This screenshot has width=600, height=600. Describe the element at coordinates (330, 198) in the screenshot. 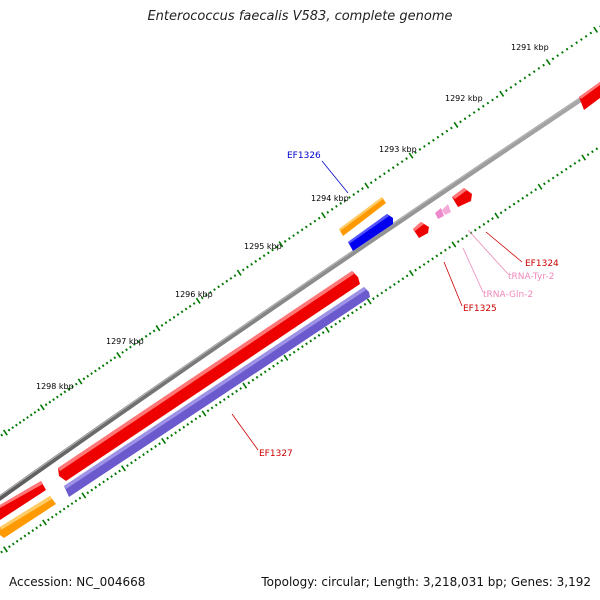

I see `ruler-label-1294: 1294 kbp` at that location.